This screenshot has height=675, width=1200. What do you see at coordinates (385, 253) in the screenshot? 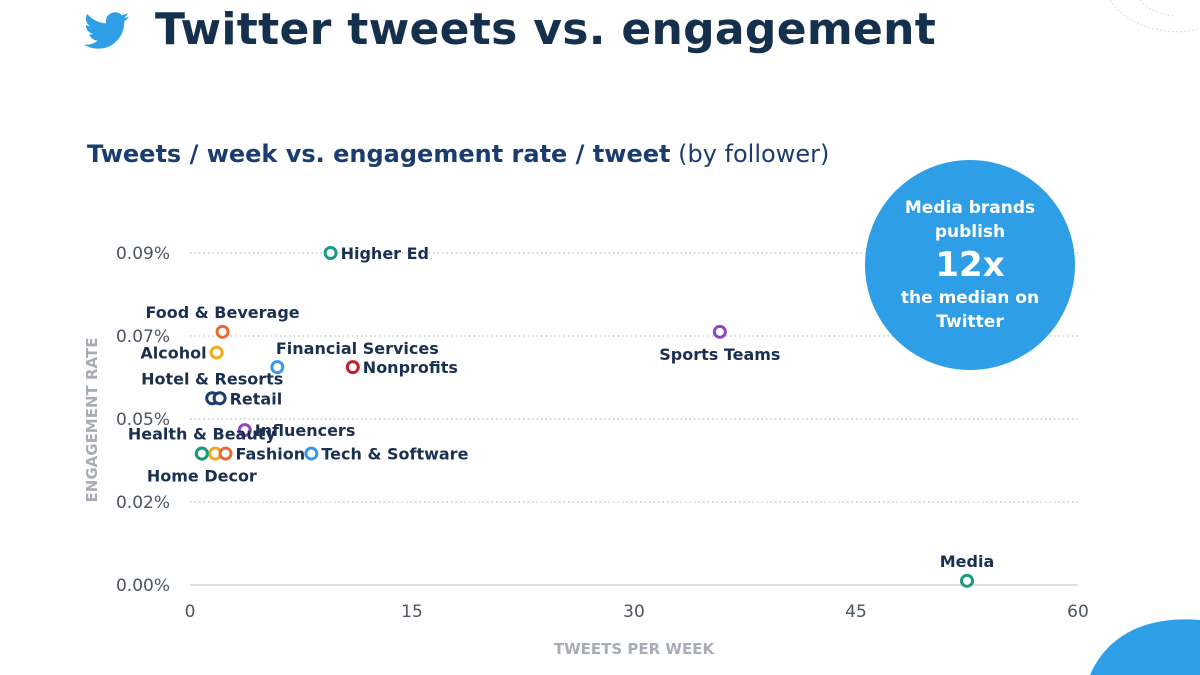
I see `point-label: Higher Ed` at bounding box center [385, 253].